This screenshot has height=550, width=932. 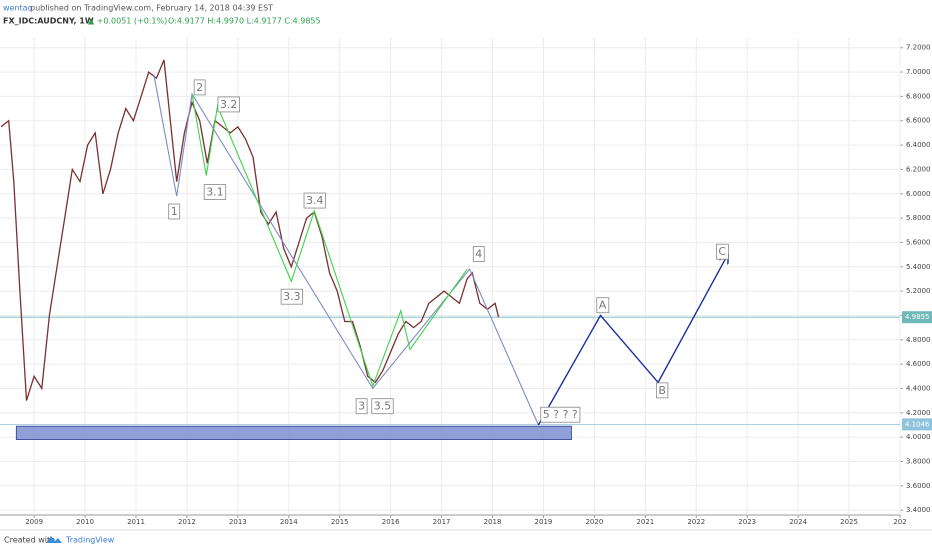 What do you see at coordinates (918, 291) in the screenshot?
I see `y-tick-label: 5.2000` at bounding box center [918, 291].